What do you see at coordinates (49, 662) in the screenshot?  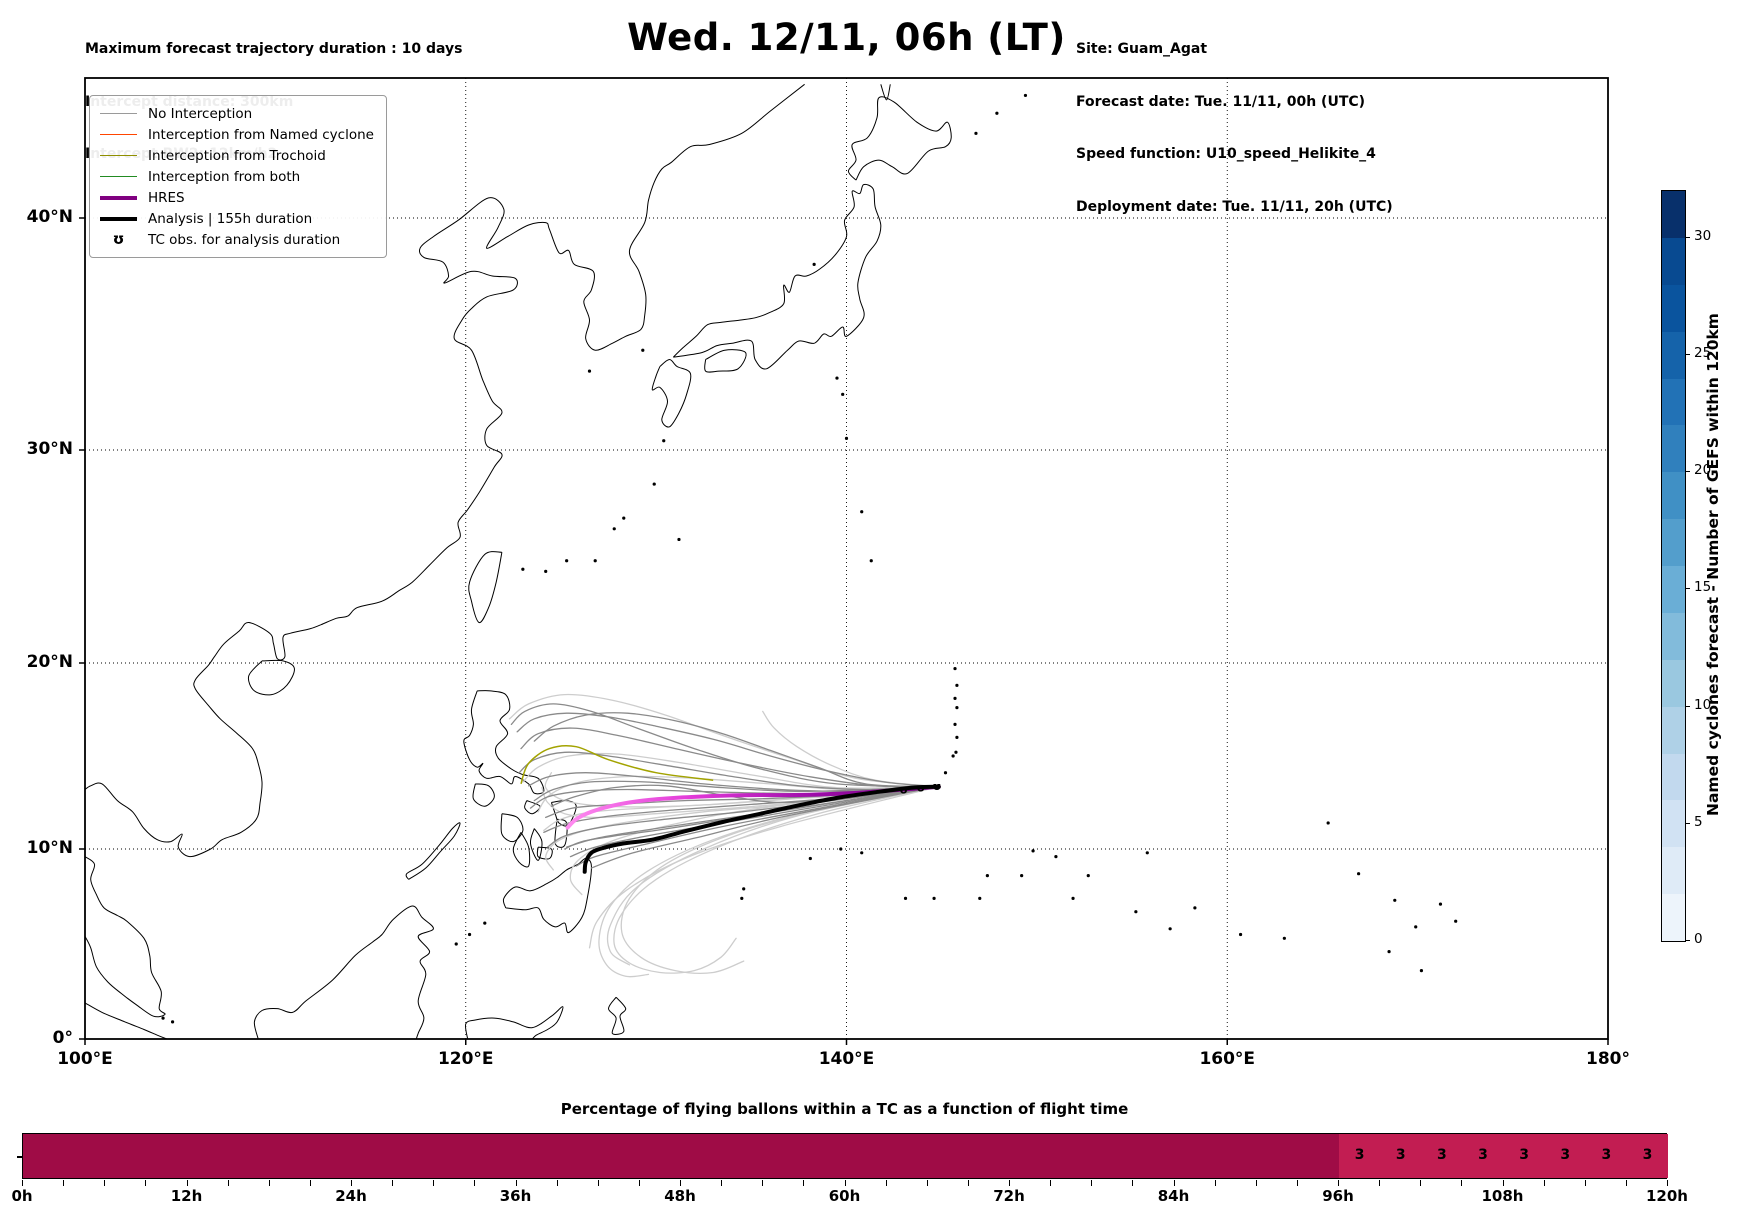 I see `y-tick-label: 20°N` at bounding box center [49, 662].